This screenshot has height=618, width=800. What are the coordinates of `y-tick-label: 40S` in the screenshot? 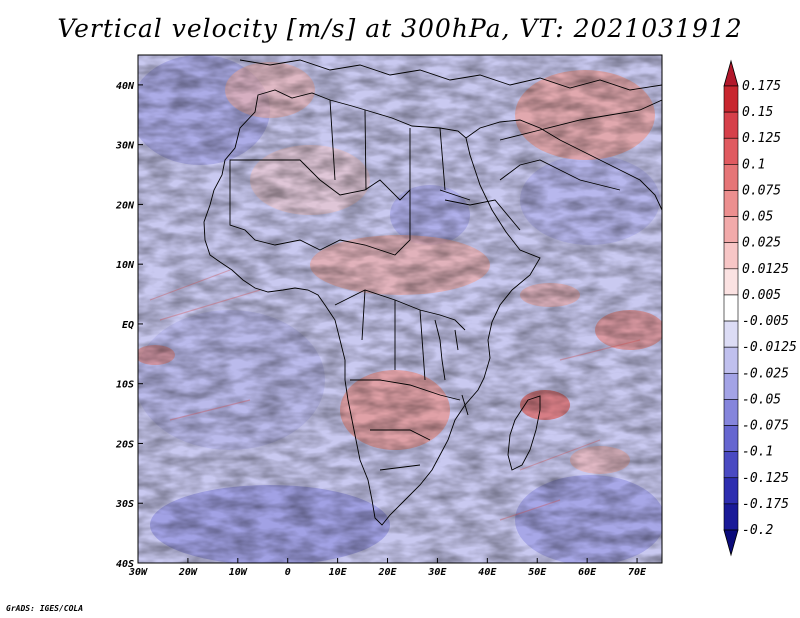 It's located at (125, 564).